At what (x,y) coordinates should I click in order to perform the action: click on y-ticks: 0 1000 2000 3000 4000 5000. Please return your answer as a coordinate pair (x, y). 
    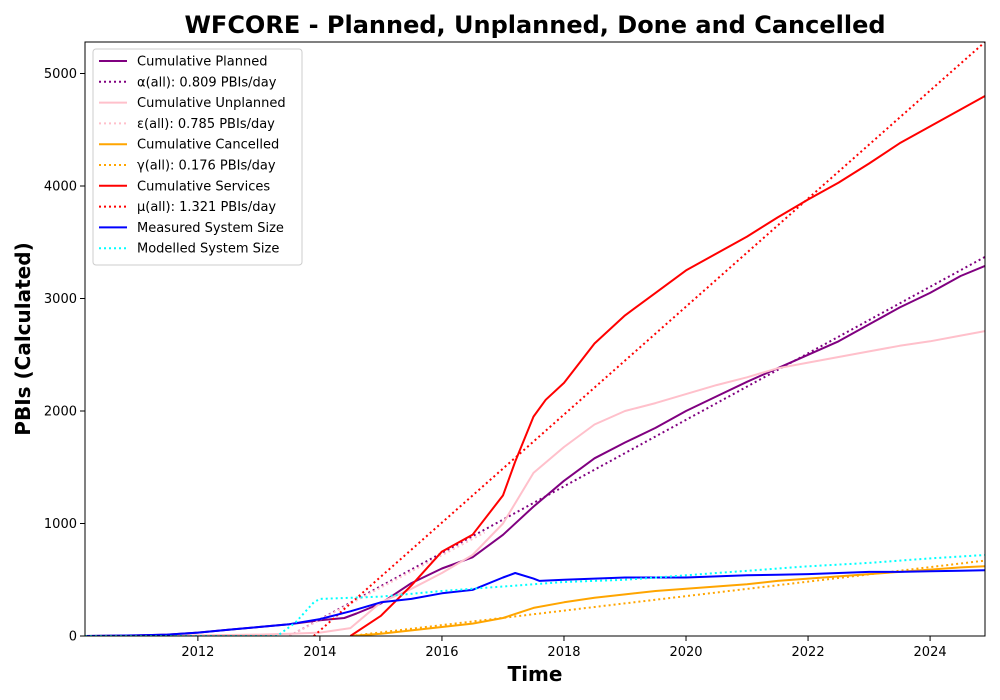
    Looking at the image, I should click on (64, 356).